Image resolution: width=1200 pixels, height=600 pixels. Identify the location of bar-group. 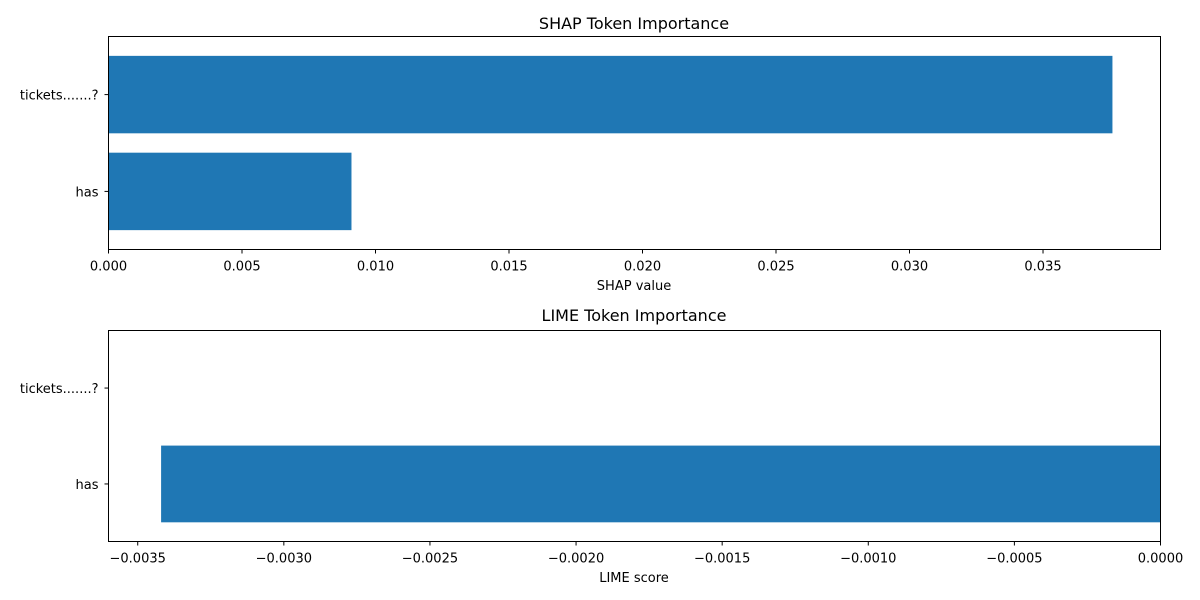
(661, 484).